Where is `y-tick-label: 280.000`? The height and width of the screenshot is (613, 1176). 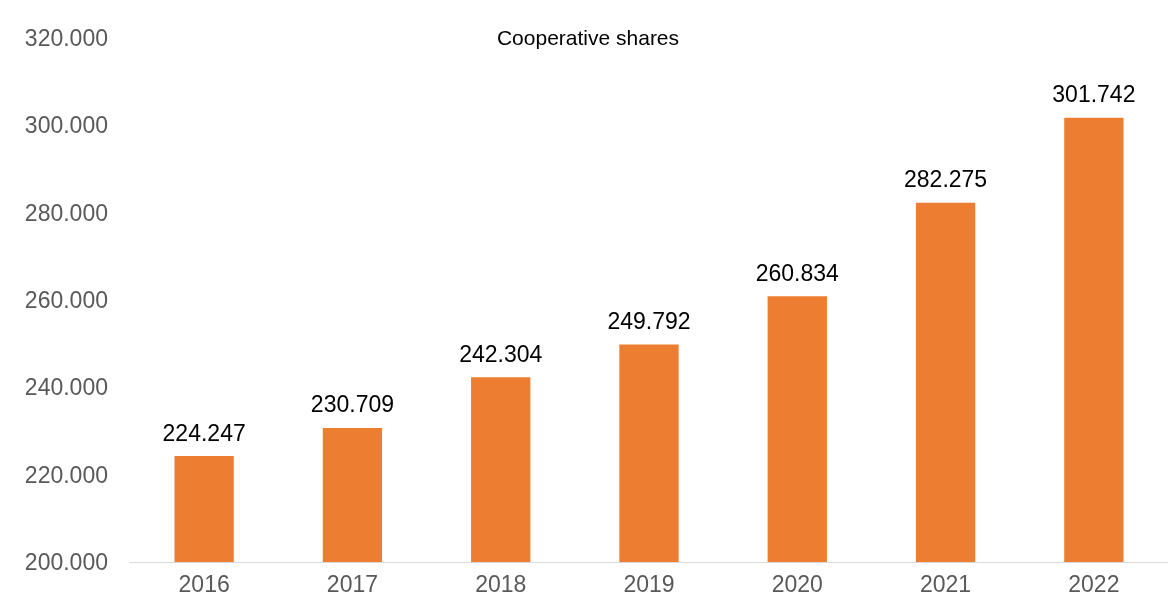 y-tick-label: 280.000 is located at coordinates (66, 212).